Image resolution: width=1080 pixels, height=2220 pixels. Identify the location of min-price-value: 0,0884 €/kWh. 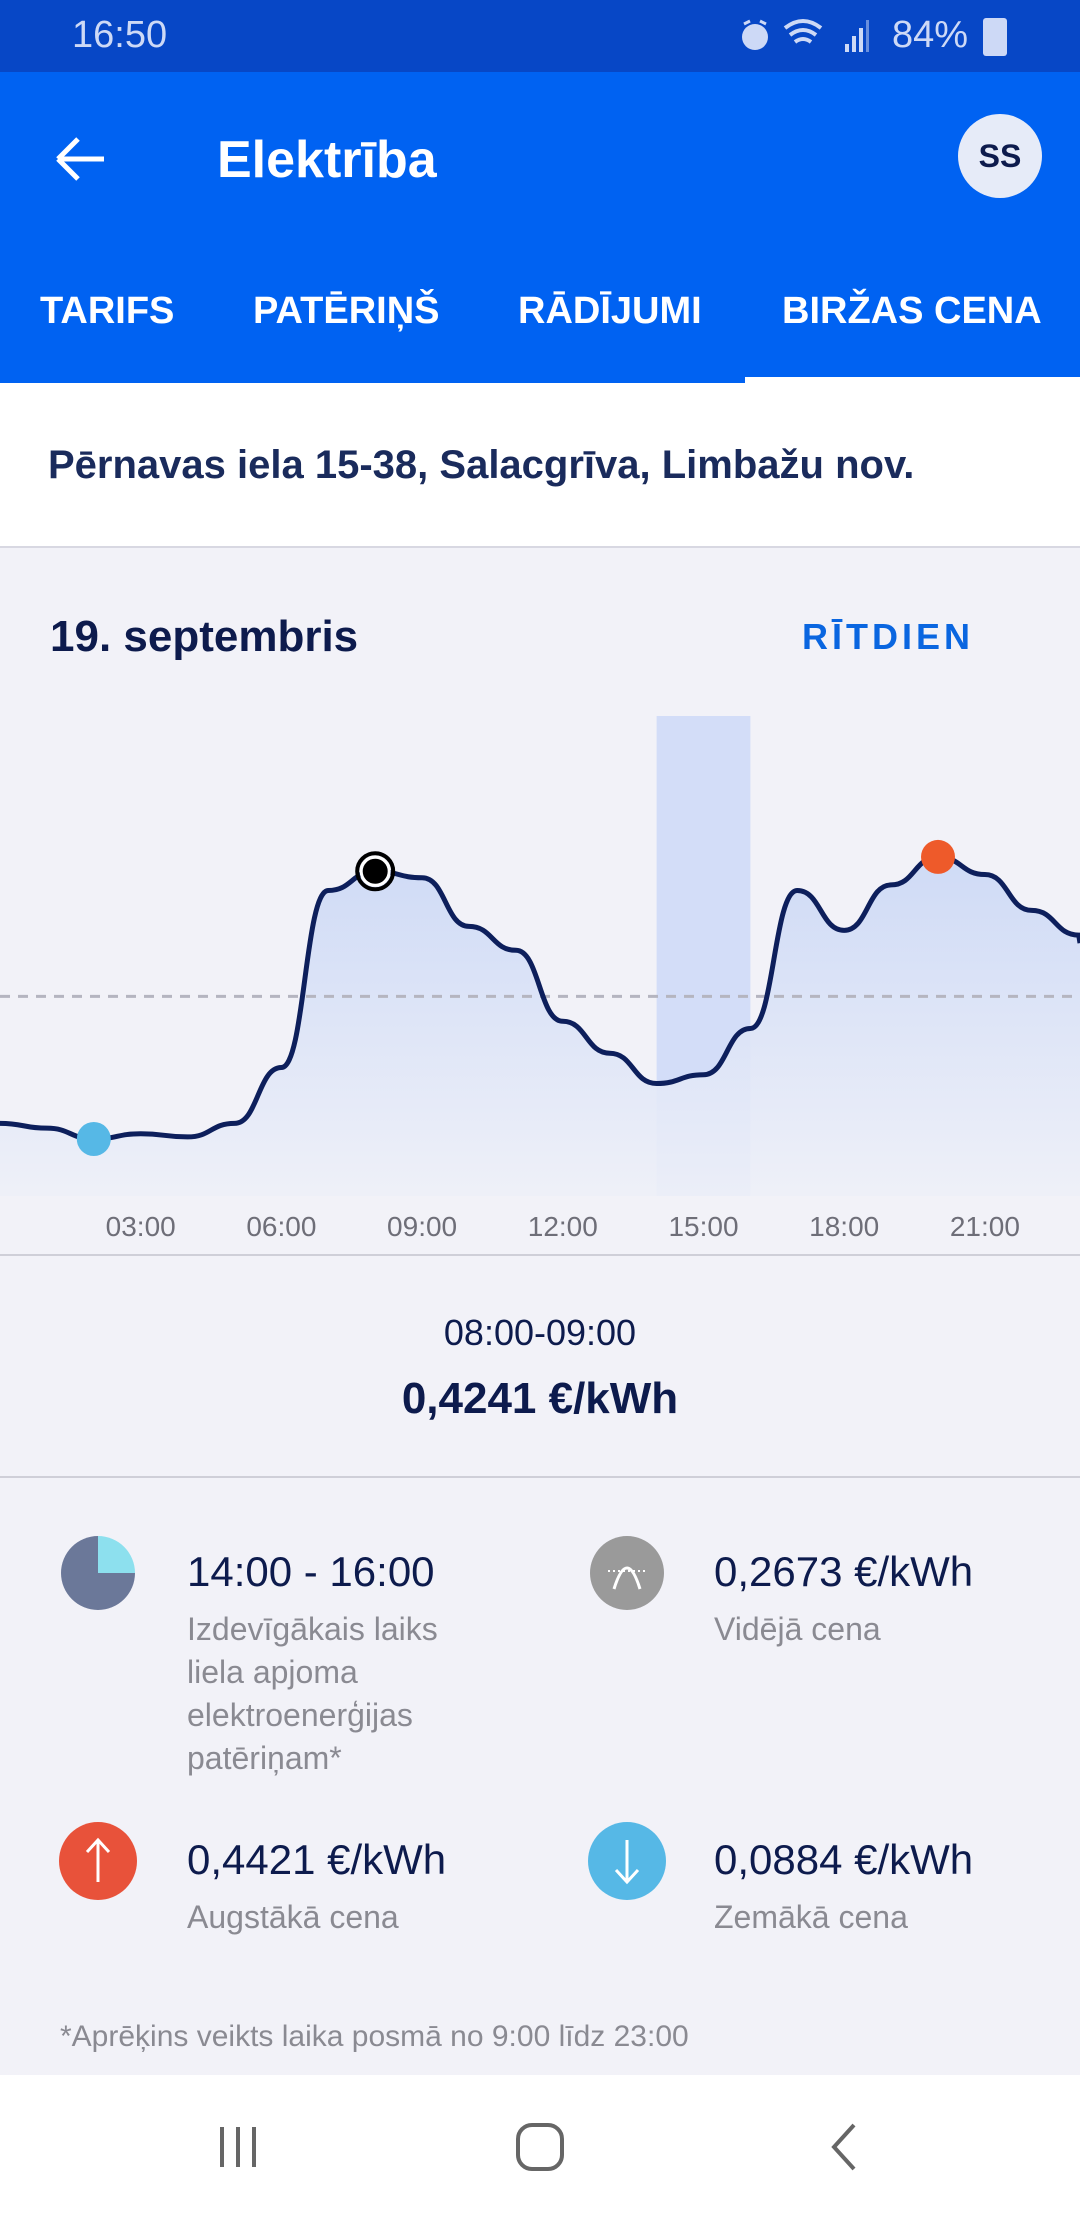
(844, 1859).